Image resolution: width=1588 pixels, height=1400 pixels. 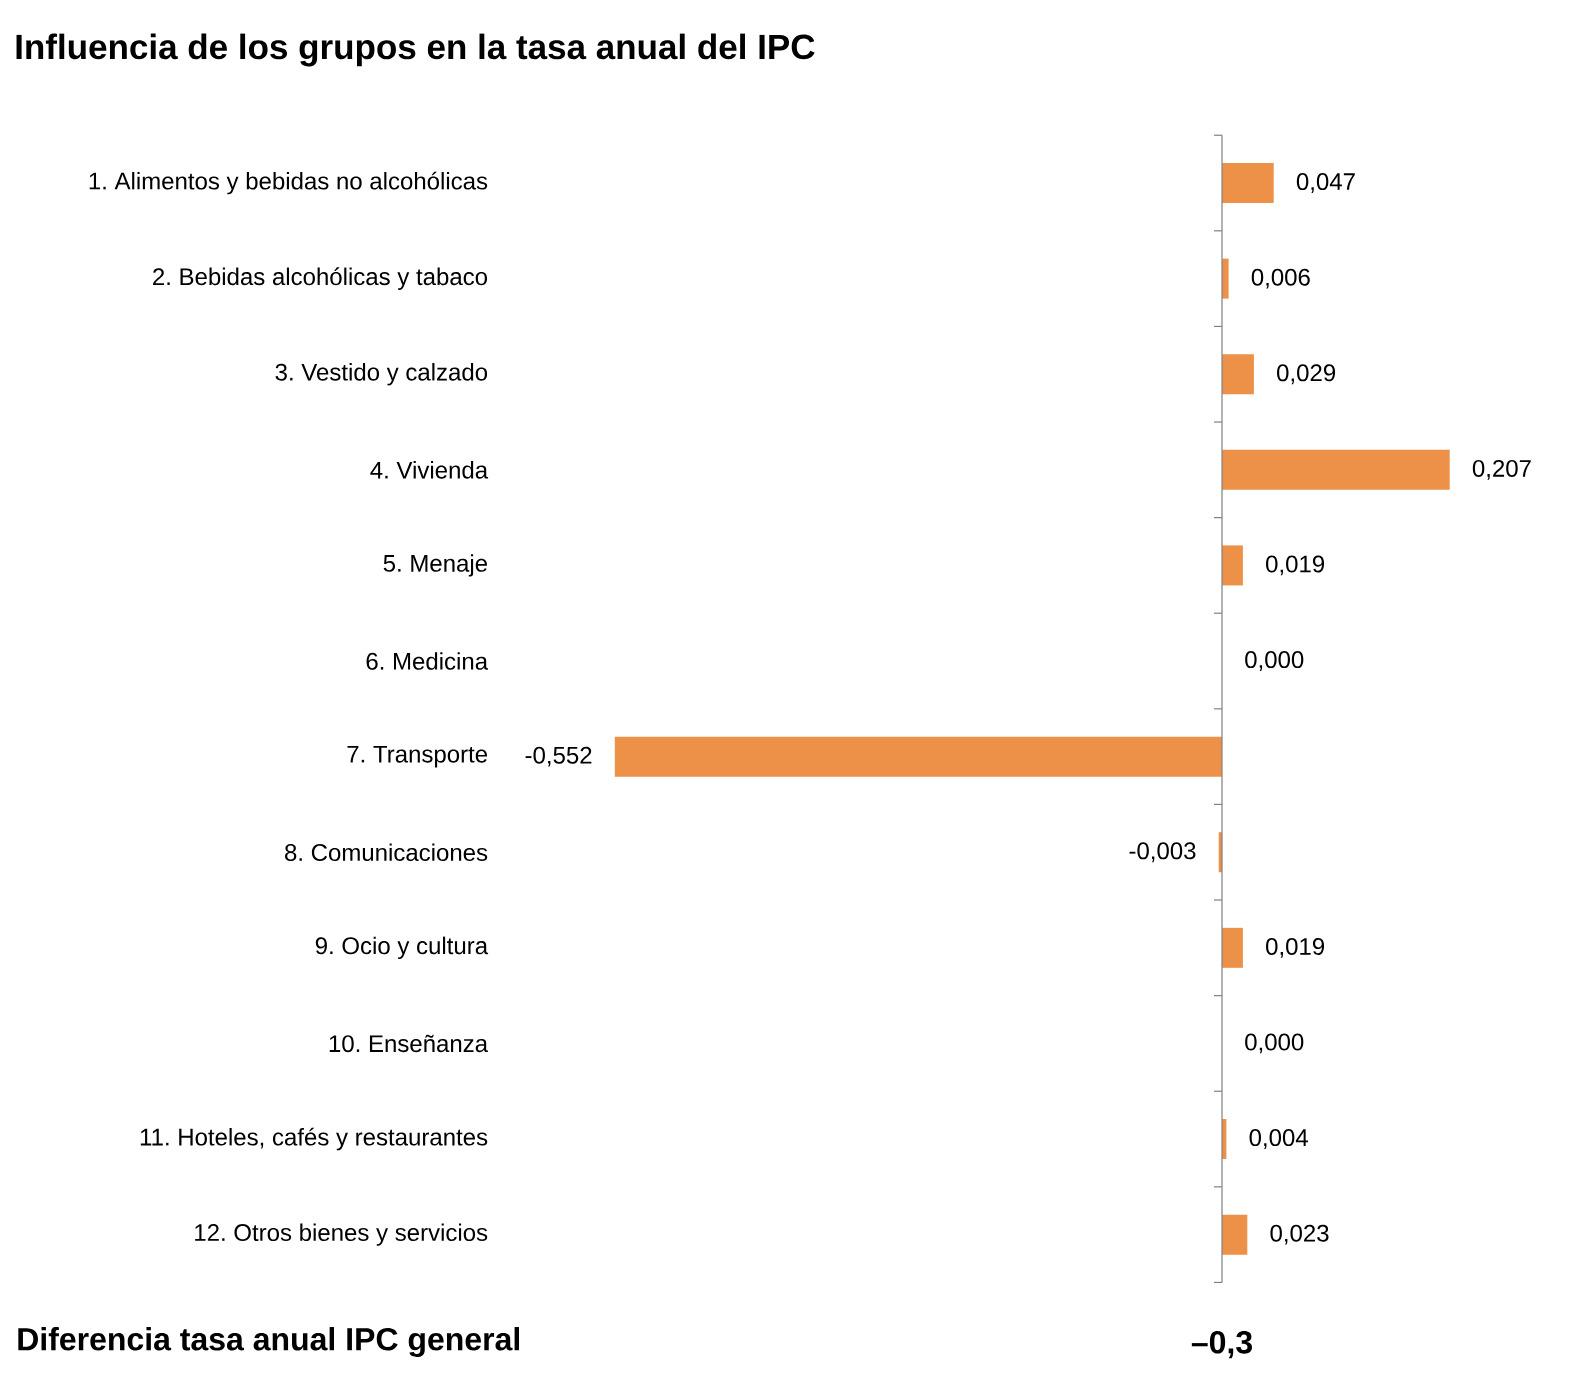 What do you see at coordinates (268, 1342) in the screenshot?
I see `text: Diferencia tasa anual IPC general` at bounding box center [268, 1342].